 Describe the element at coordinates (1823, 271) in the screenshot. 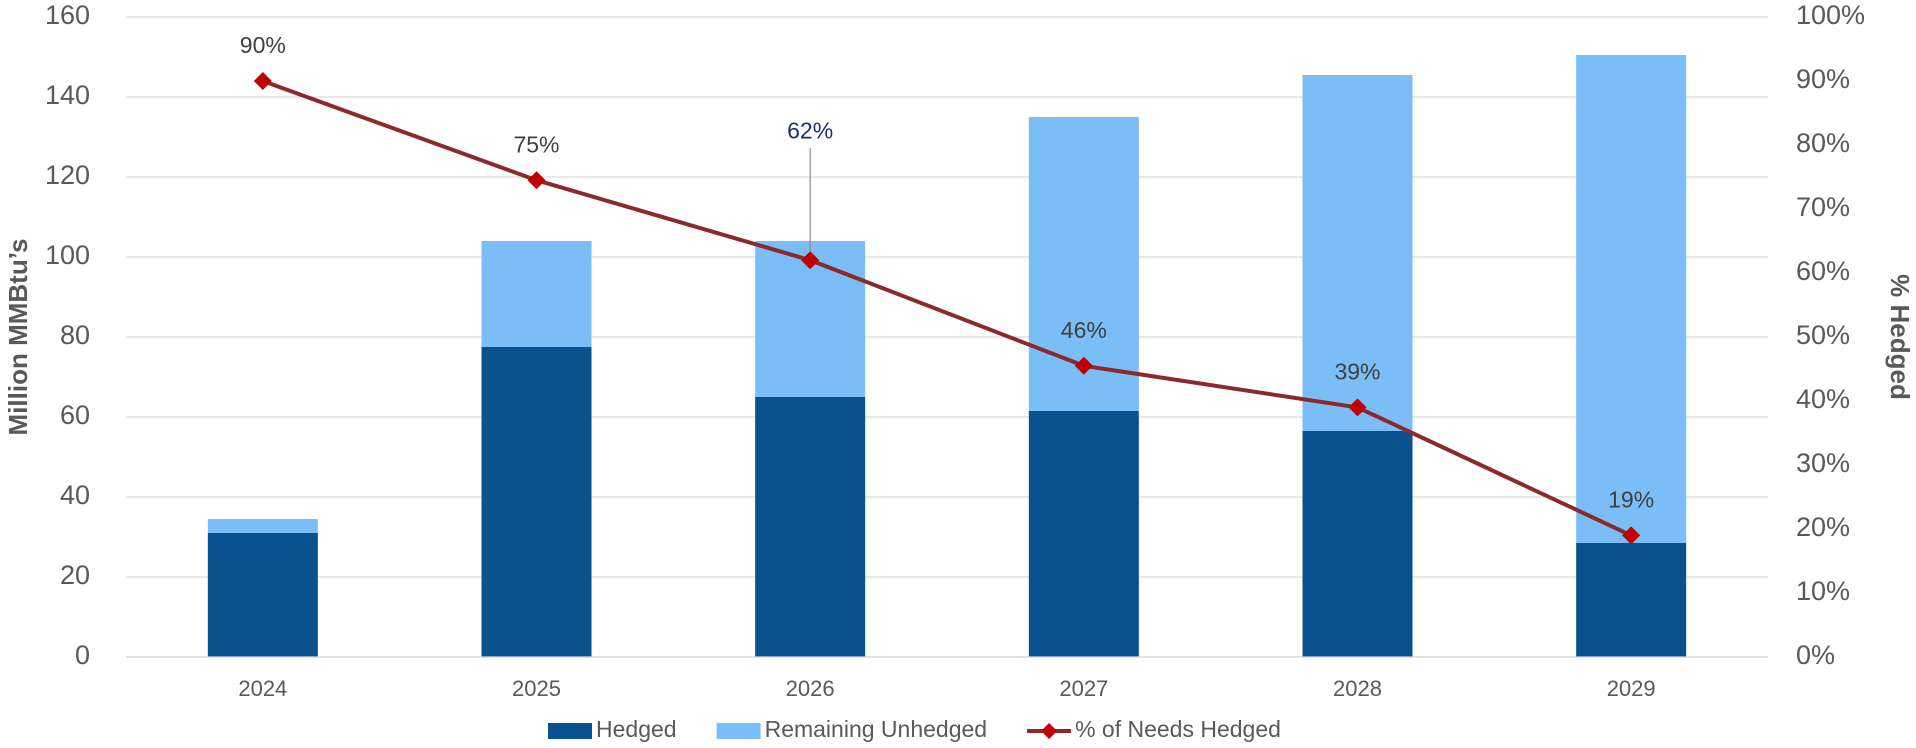

I see `y2-tick-label: 60%` at that location.